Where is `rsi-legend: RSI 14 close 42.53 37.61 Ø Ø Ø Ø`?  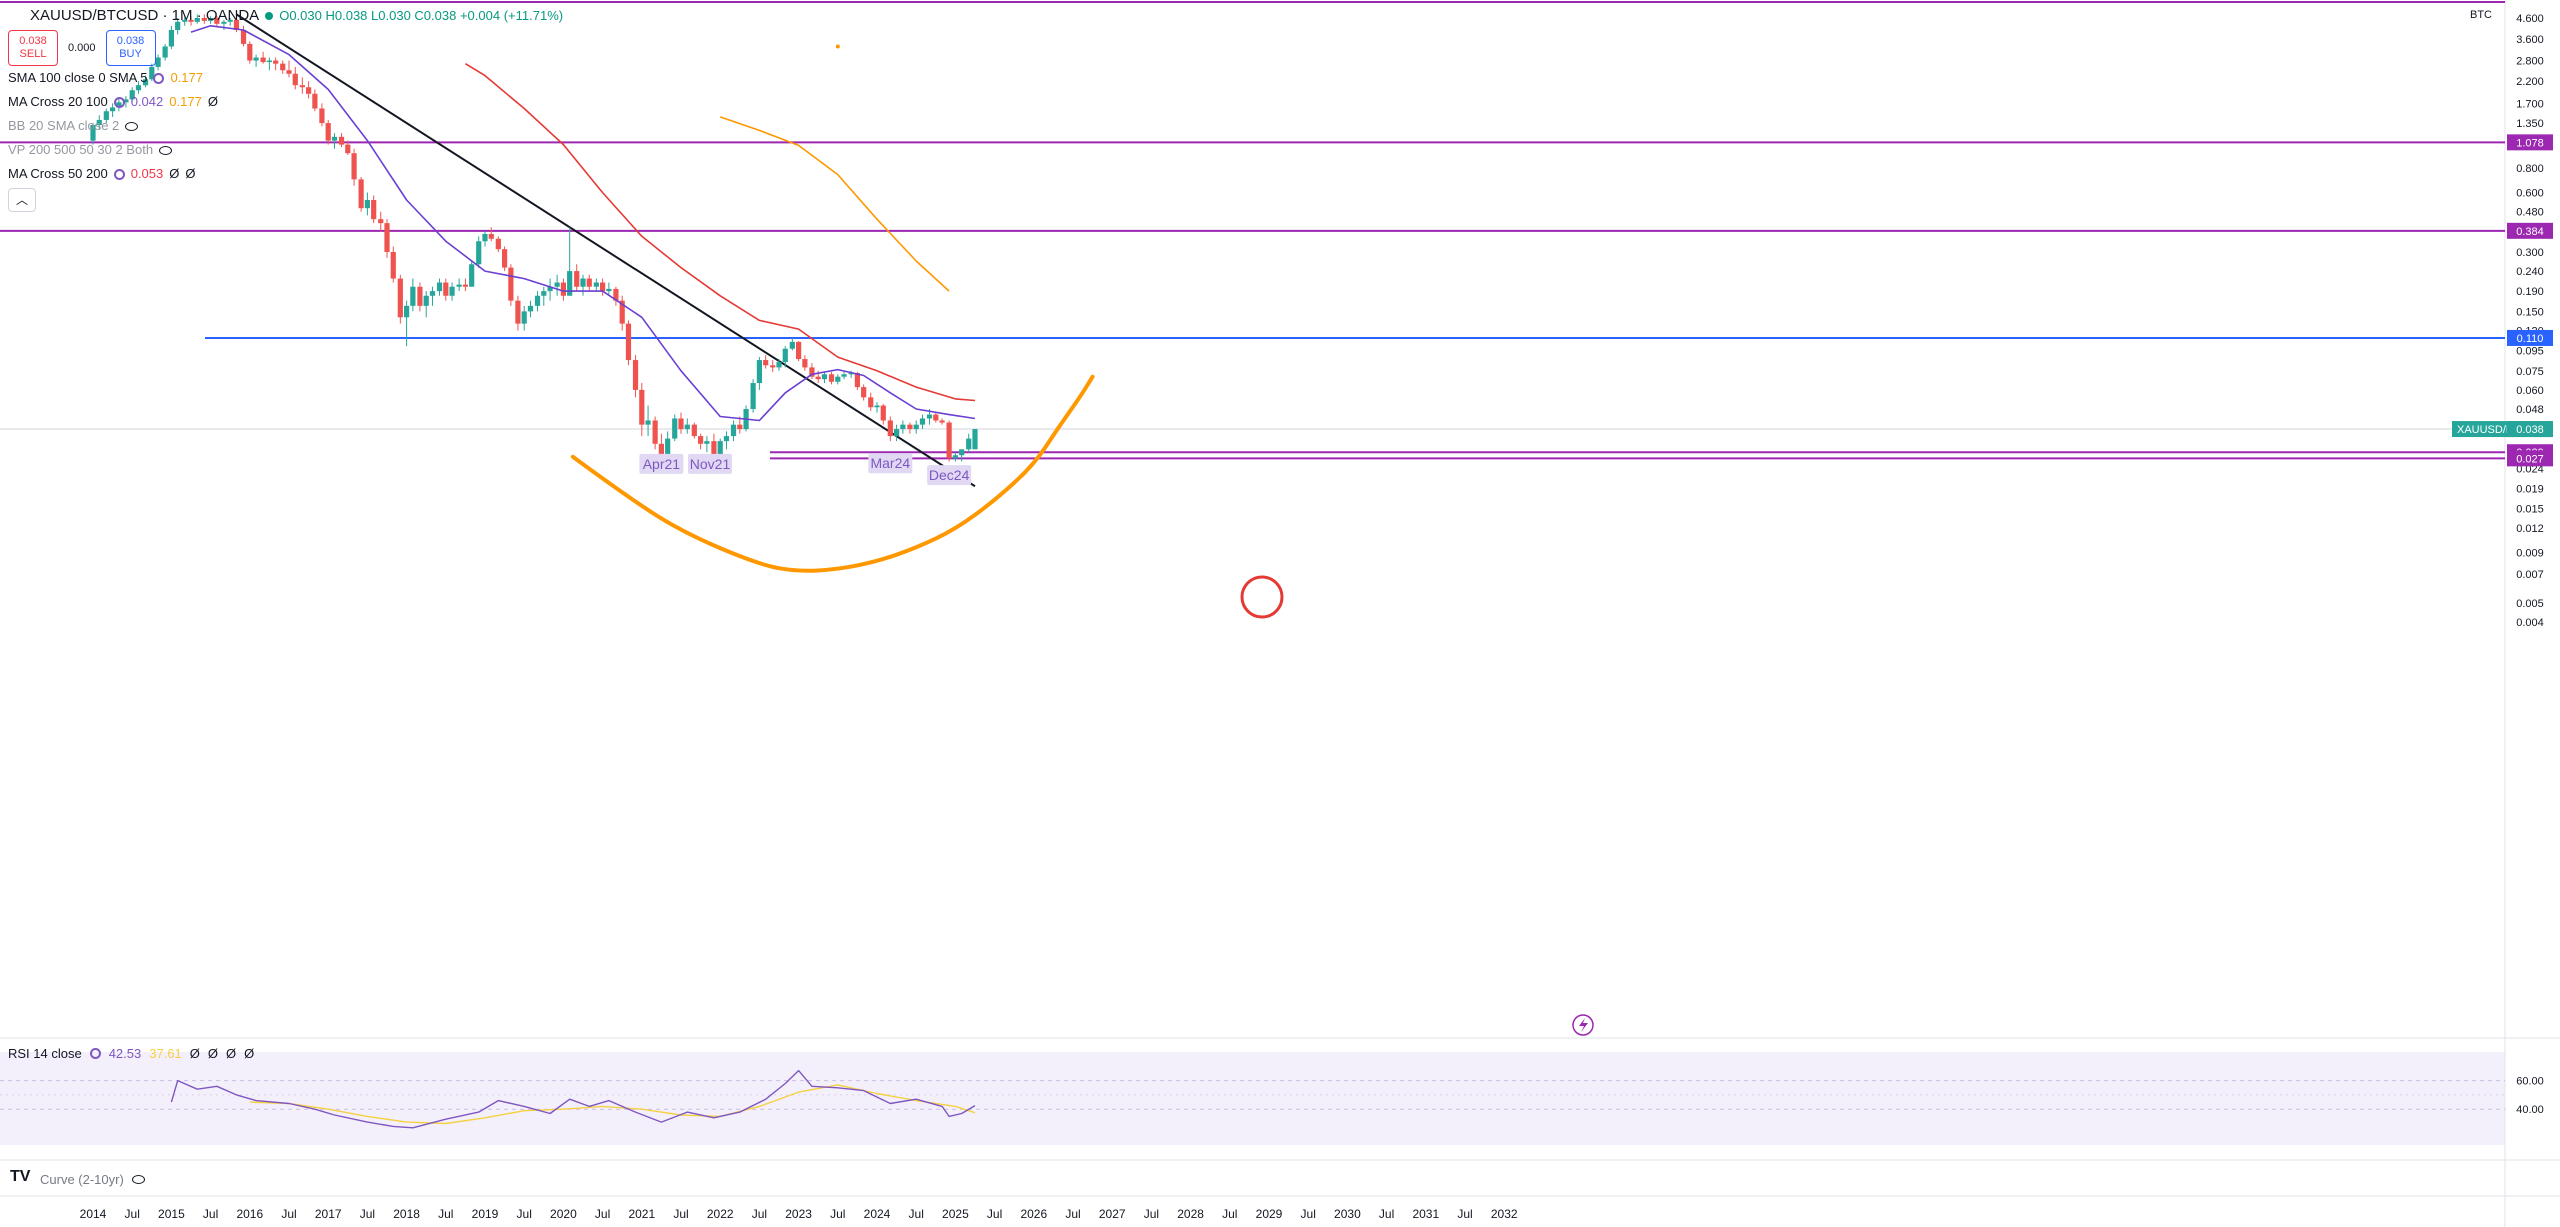 rsi-legend: RSI 14 close 42.53 37.61 Ø Ø Ø Ø is located at coordinates (131, 1053).